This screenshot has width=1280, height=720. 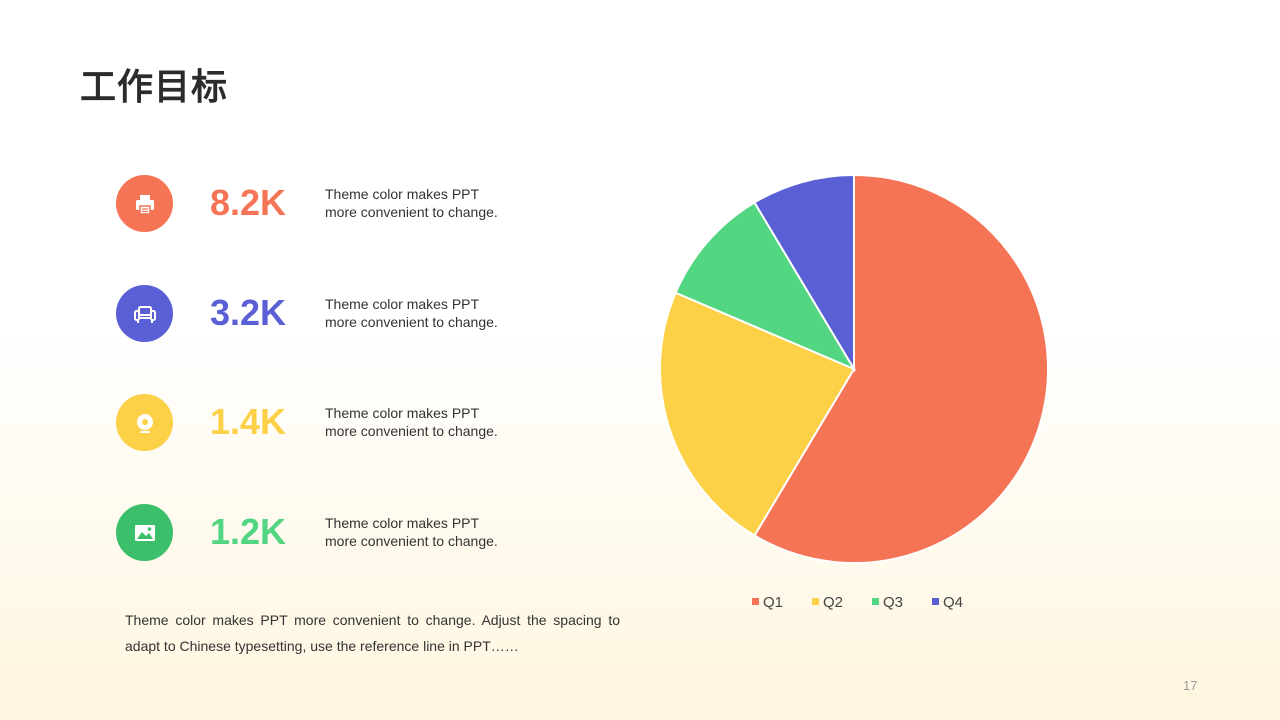 I want to click on legend-label-q3: Q3, so click(x=893, y=602).